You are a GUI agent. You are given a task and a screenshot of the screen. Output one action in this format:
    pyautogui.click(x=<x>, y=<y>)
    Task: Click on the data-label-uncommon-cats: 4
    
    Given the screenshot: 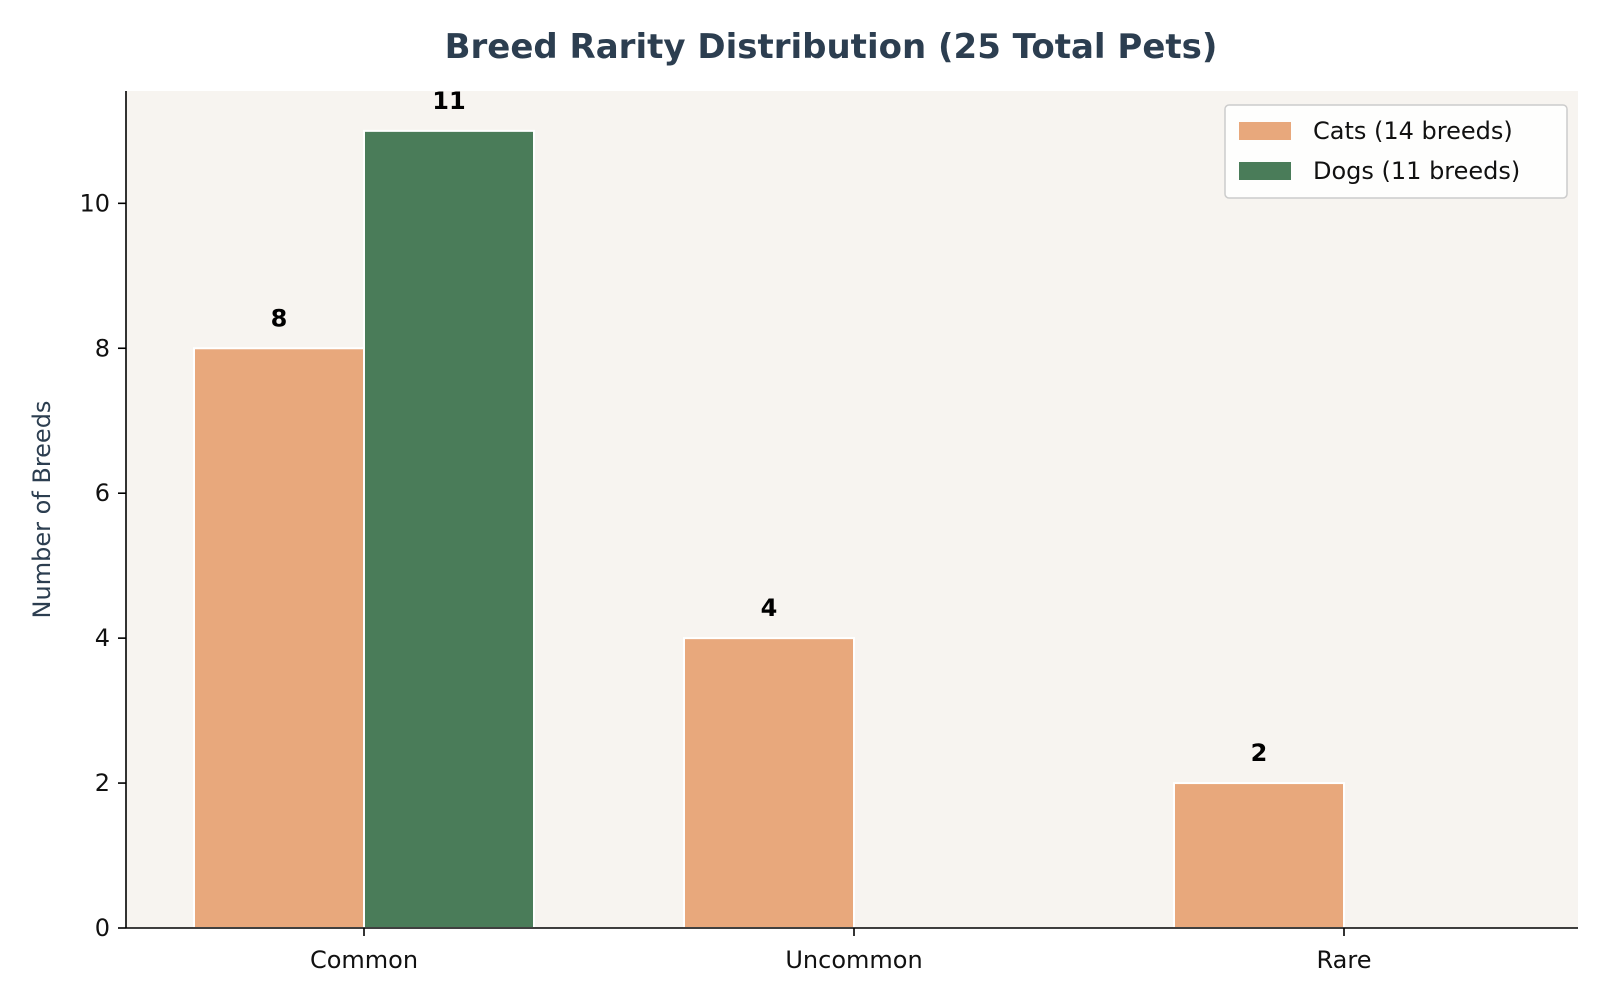 What is the action you would take?
    pyautogui.click(x=769, y=608)
    